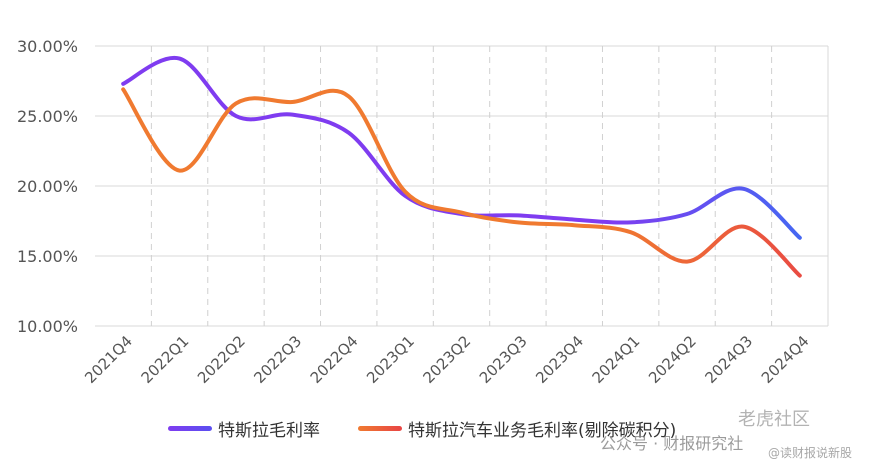 This screenshot has height=470, width=876. I want to click on watermark-community: 老虎社区, so click(774, 419).